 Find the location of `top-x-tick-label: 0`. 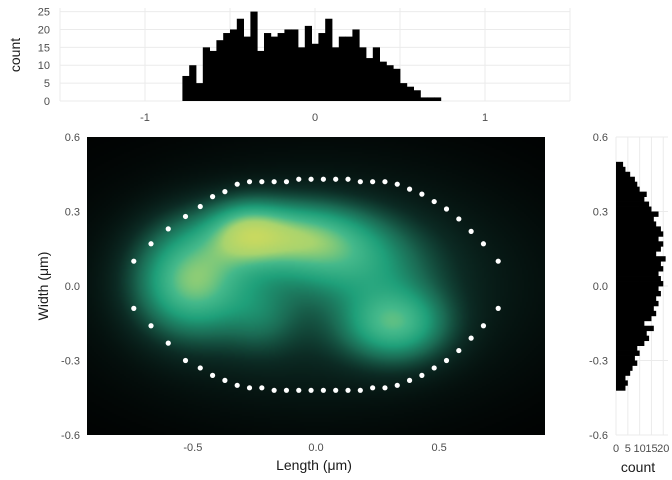

top-x-tick-label: 0 is located at coordinates (315, 118).